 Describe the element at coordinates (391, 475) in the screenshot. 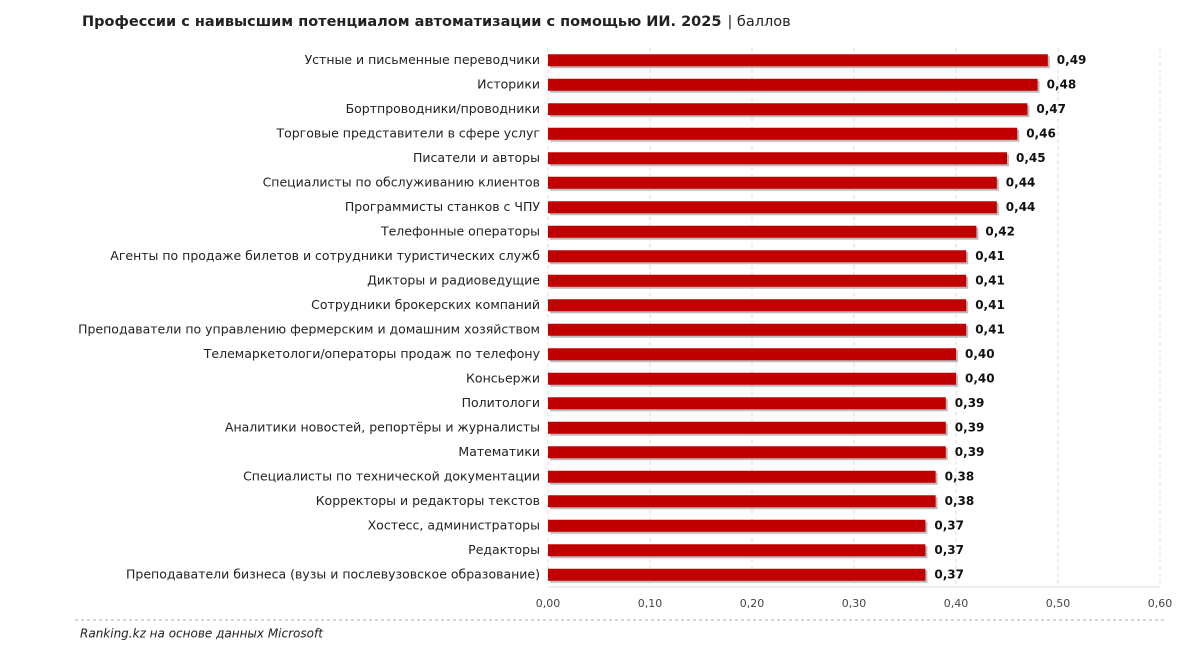

I see `y-tick-label: Специалисты по технической документации` at that location.